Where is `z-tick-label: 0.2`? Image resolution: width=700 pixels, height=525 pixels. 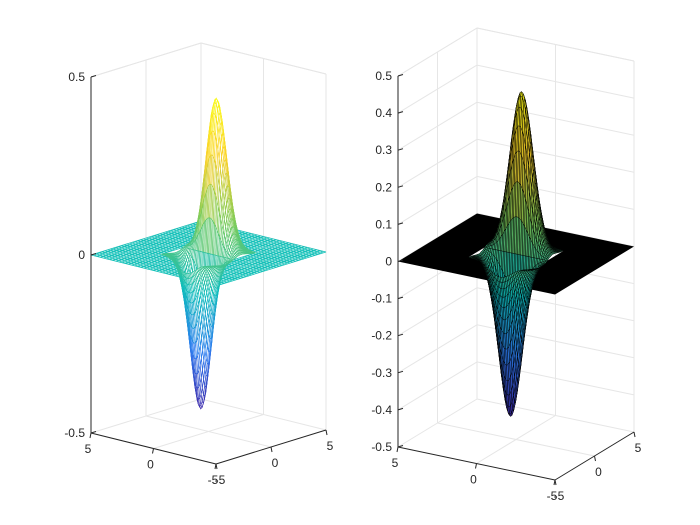
z-tick-label: 0.2 is located at coordinates (383, 187).